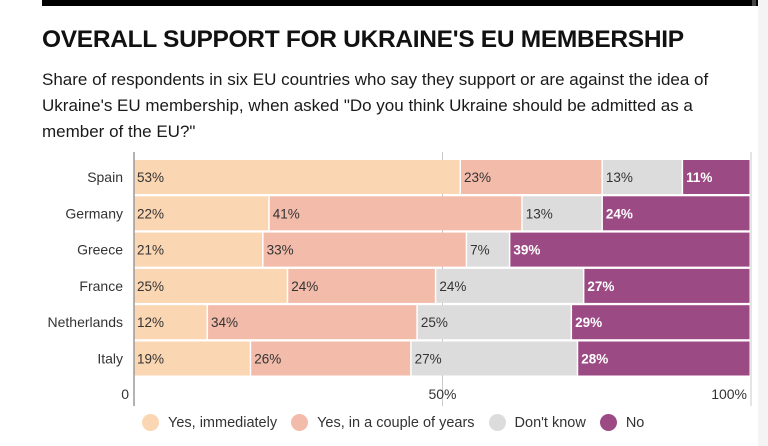 This screenshot has height=446, width=768. I want to click on data-label: 39%, so click(526, 250).